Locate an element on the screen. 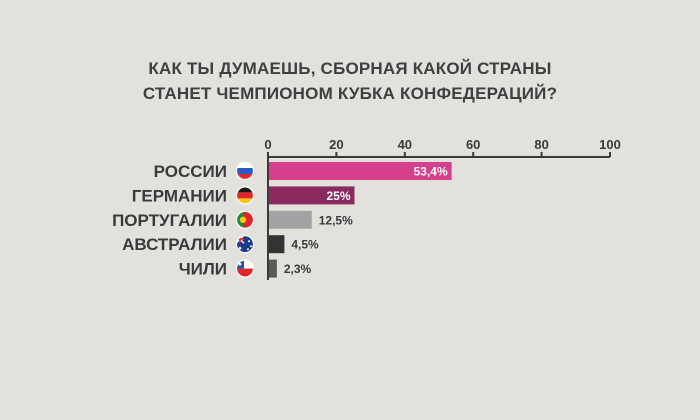 This screenshot has height=420, width=700. value-label: 12,5% is located at coordinates (336, 220).